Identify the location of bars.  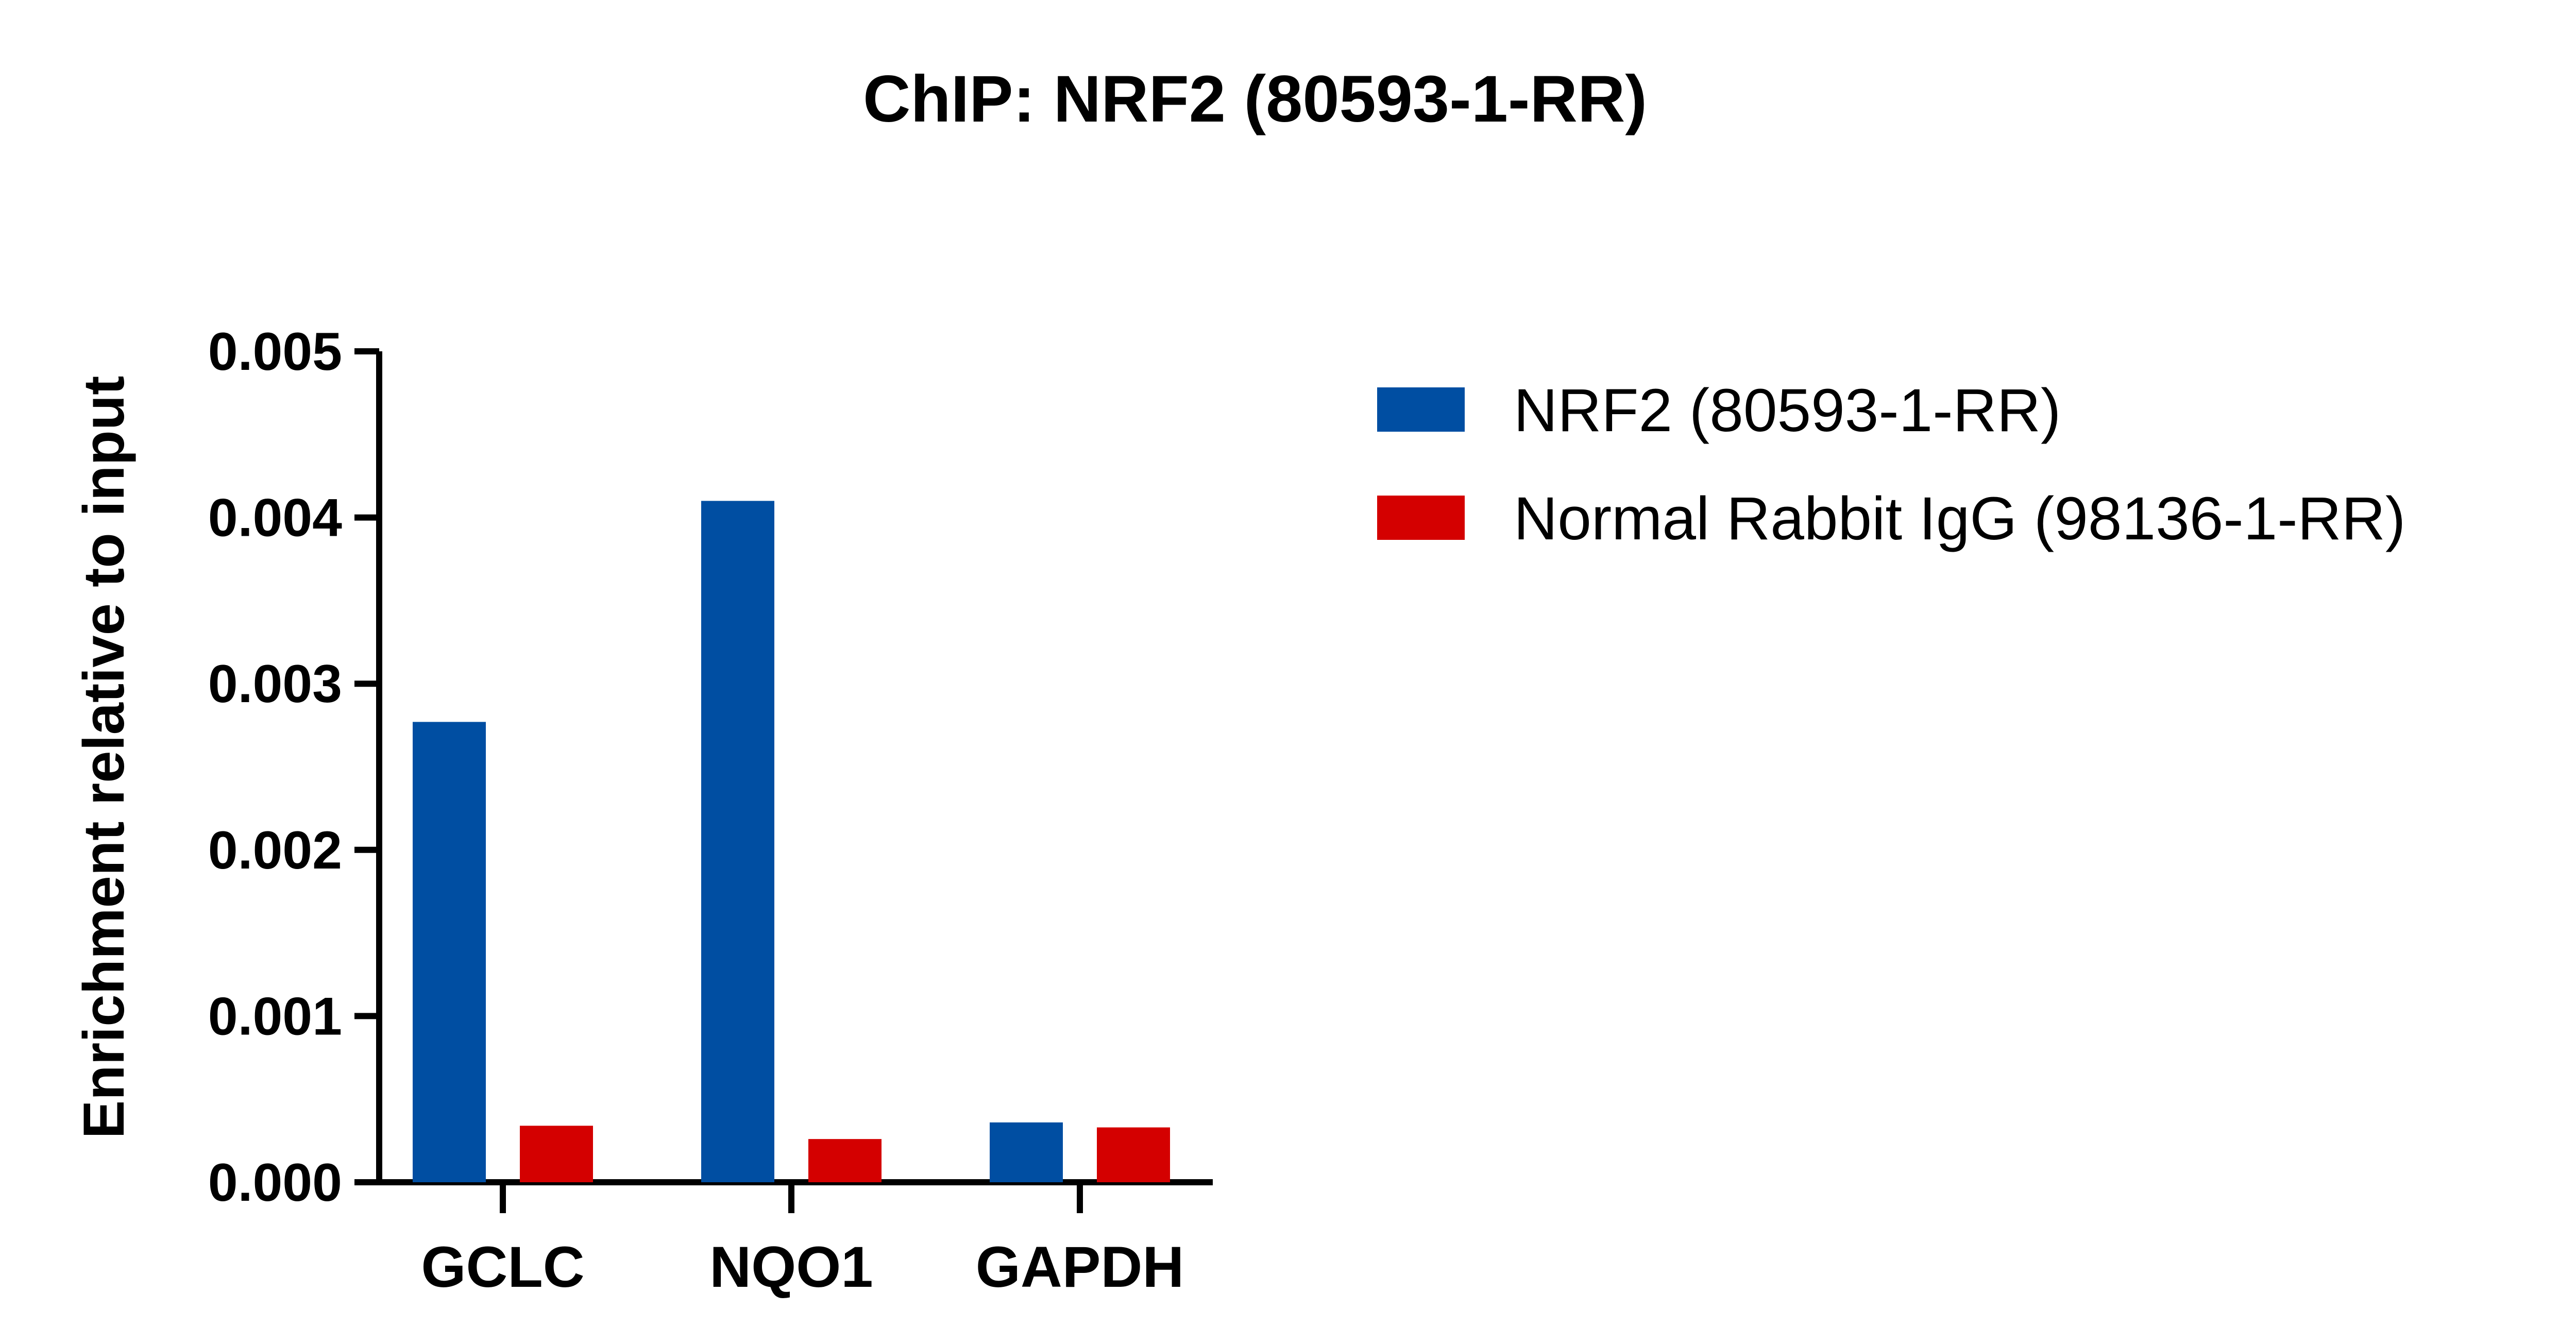
(791, 841).